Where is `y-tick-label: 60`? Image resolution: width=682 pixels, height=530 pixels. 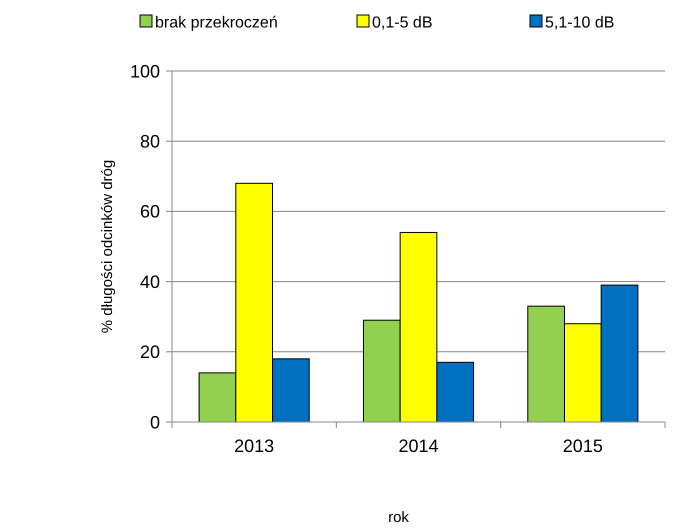
y-tick-label: 60 is located at coordinates (150, 212).